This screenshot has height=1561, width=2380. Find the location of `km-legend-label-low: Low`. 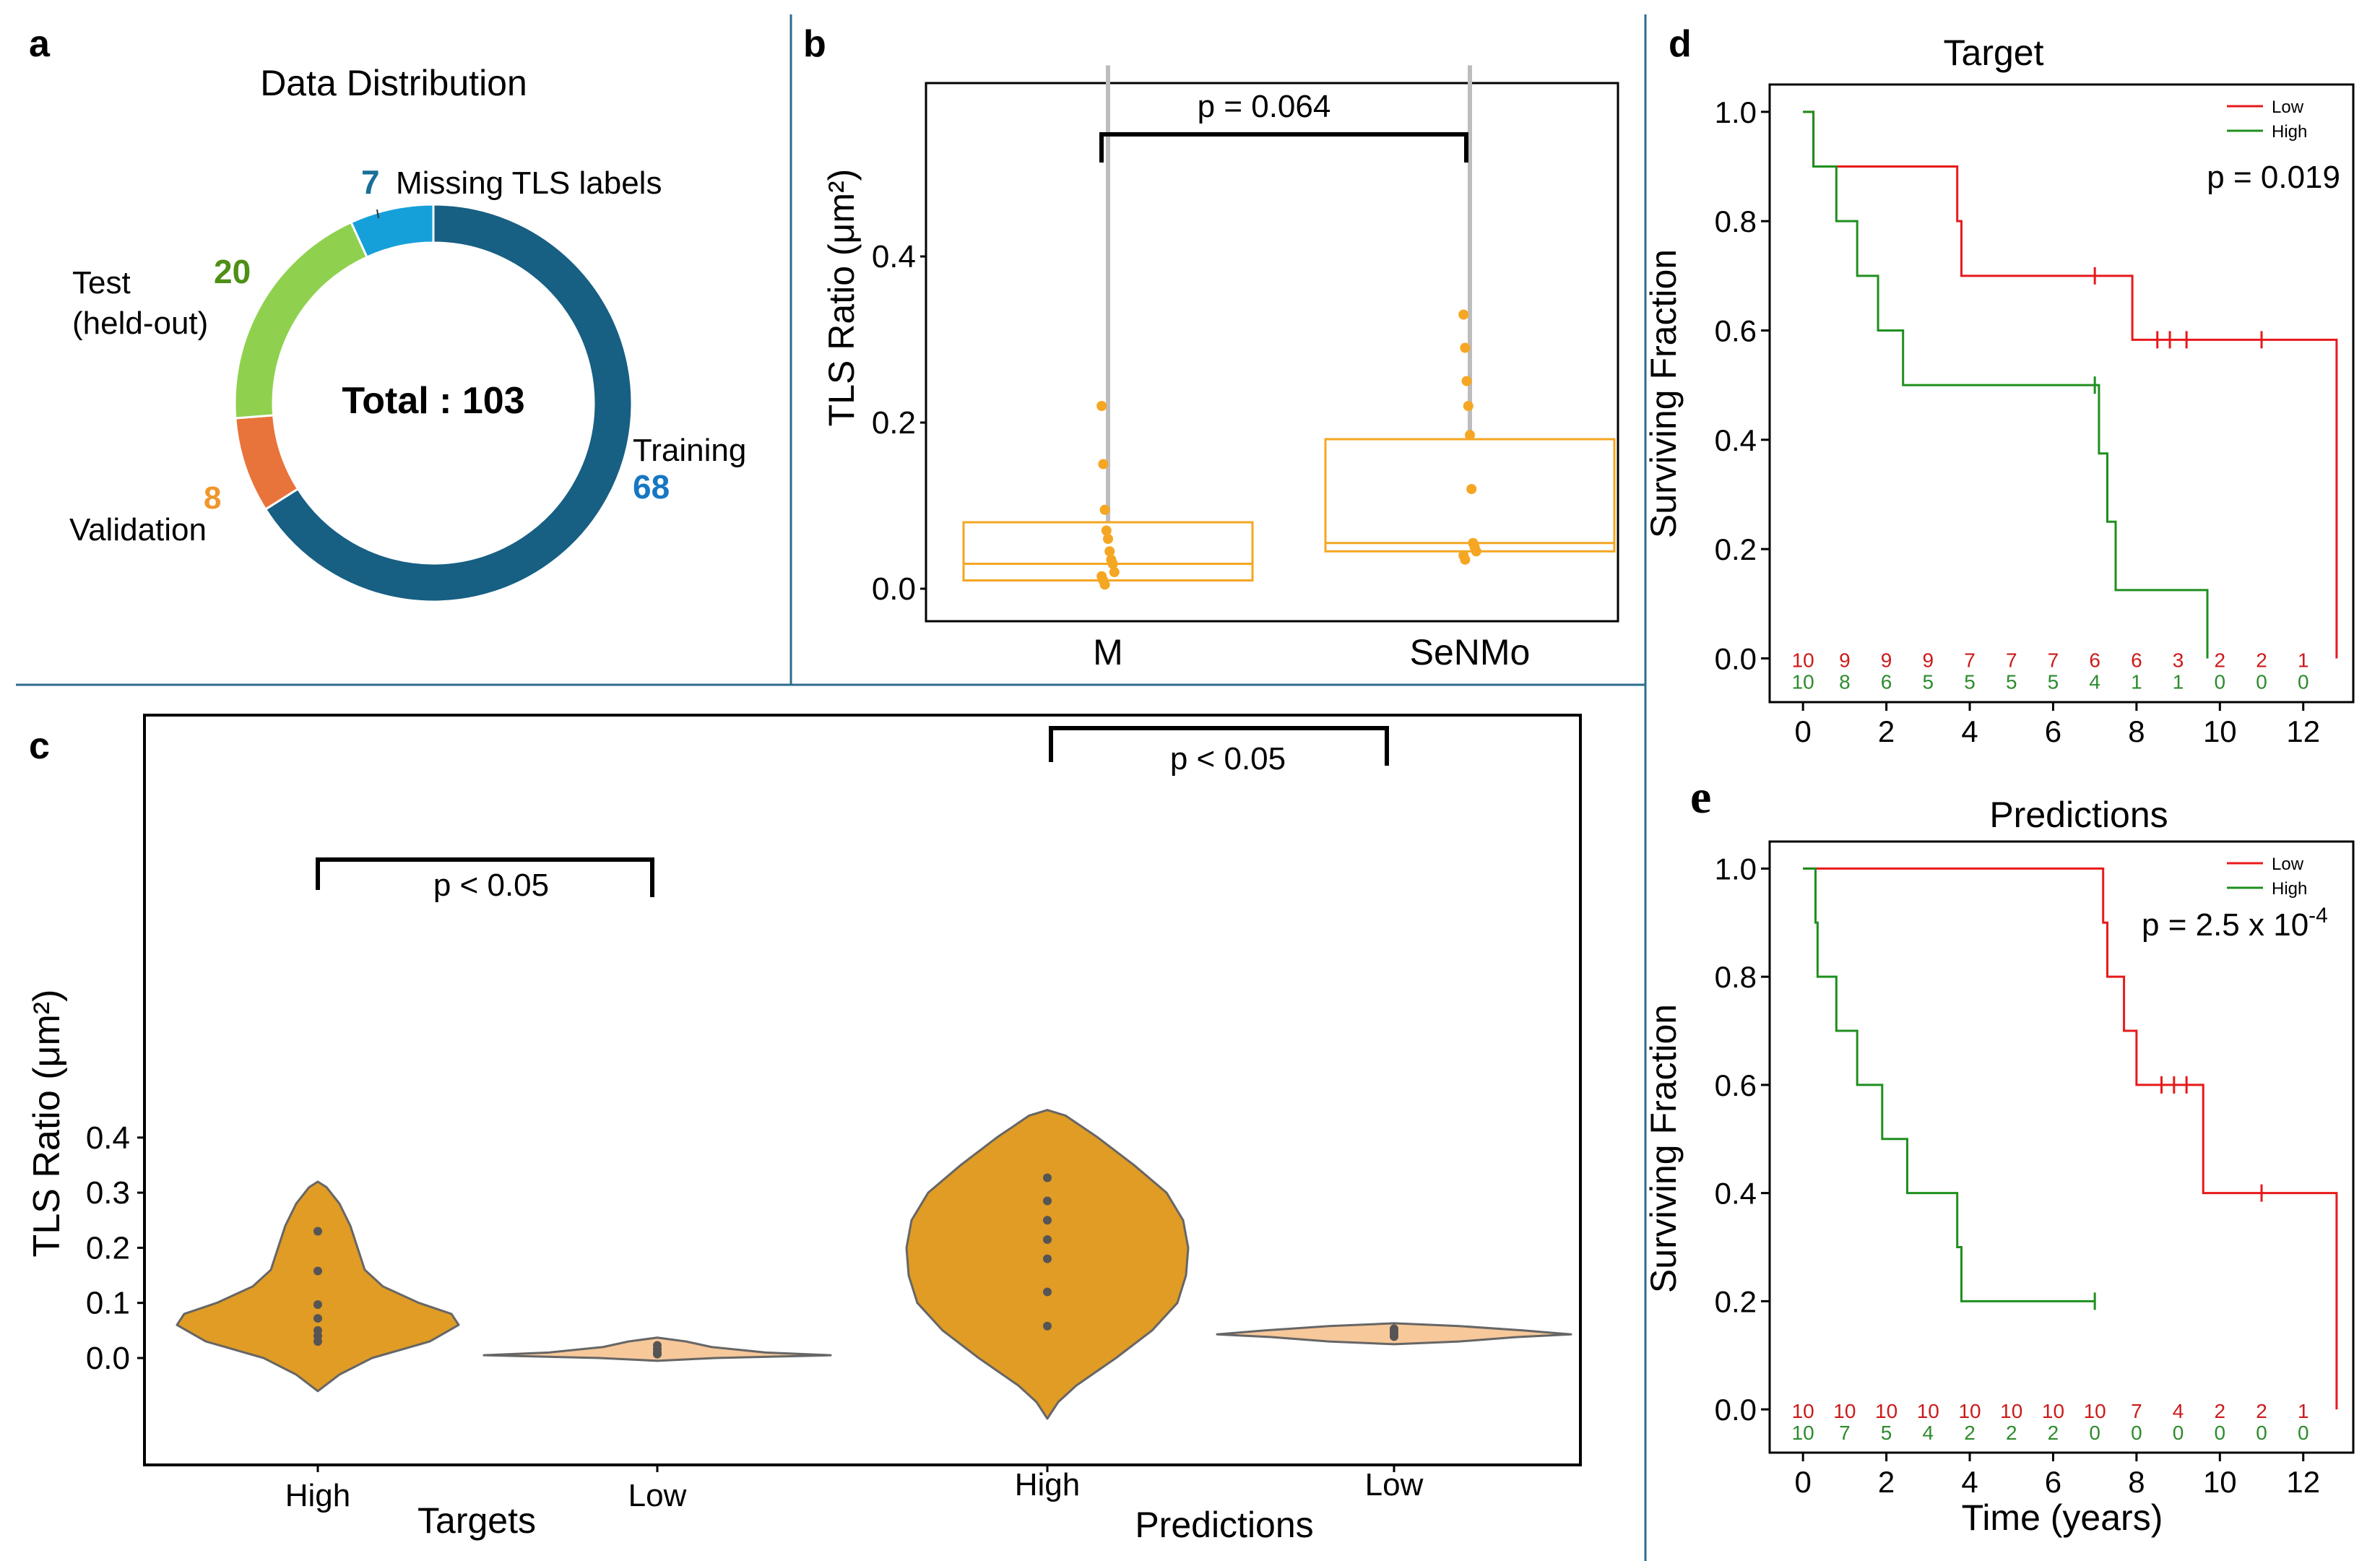

km-legend-label-low: Low is located at coordinates (2288, 107).